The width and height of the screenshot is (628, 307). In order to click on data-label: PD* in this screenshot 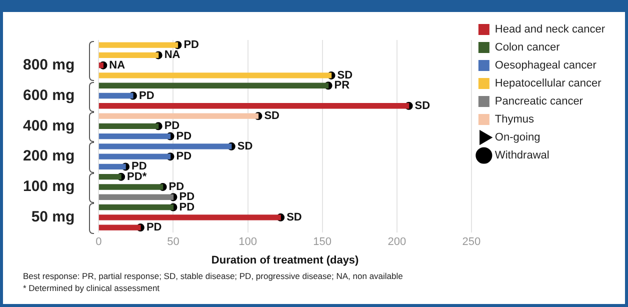, I will do `click(137, 176)`.